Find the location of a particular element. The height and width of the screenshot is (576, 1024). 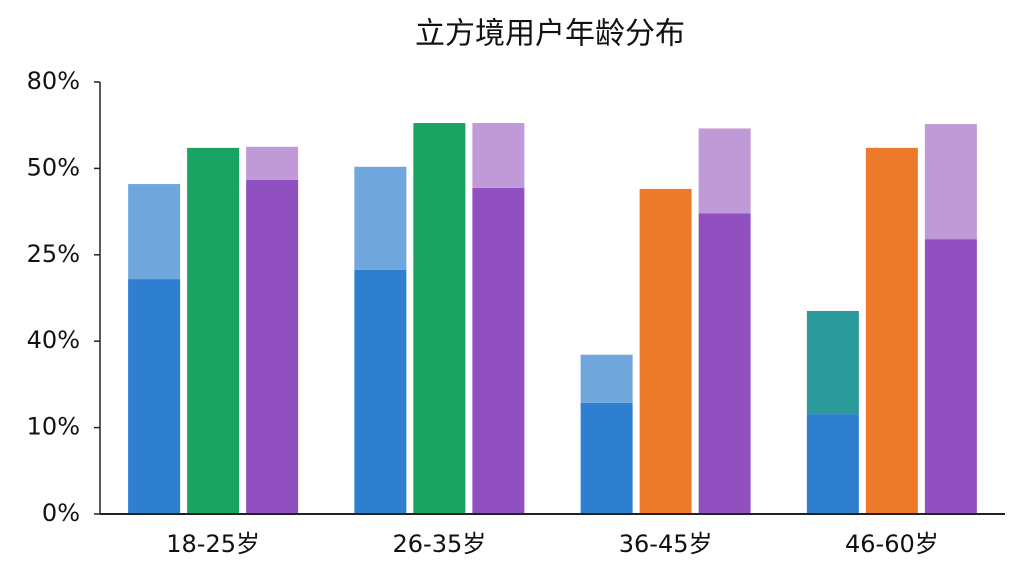

x-tick-label: 18-25岁 is located at coordinates (213, 544).